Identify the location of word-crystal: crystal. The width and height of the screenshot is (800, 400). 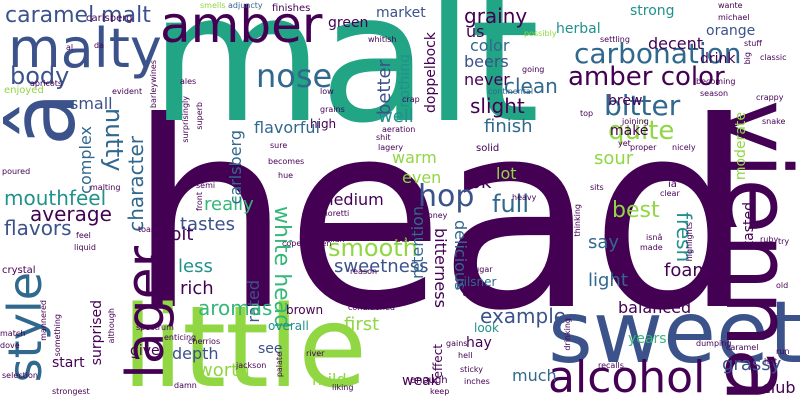
(19, 270).